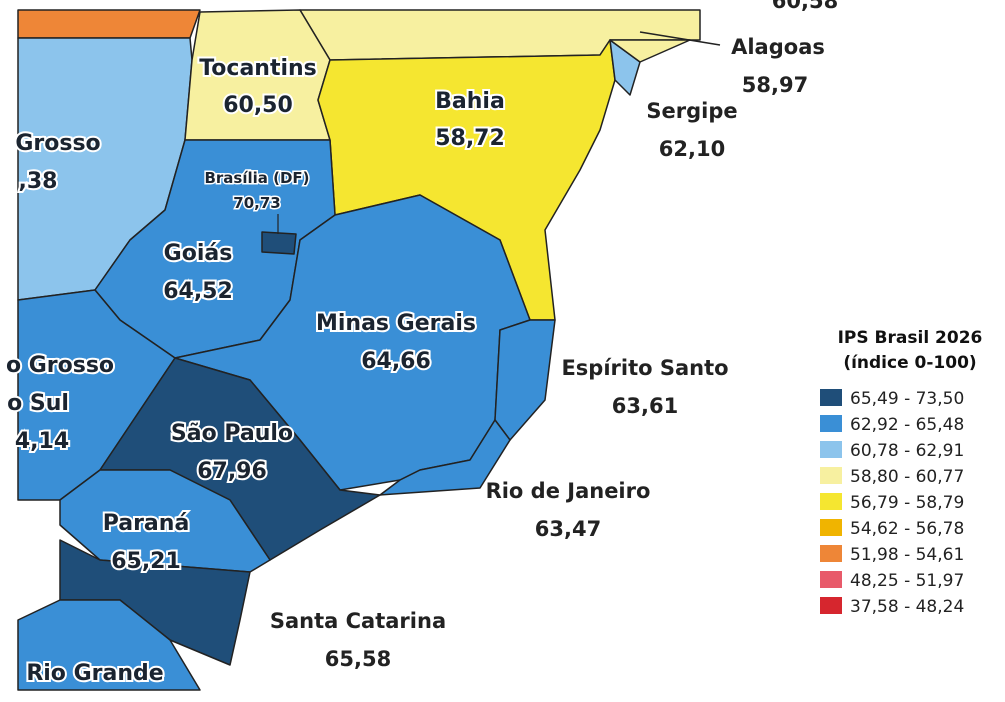  Describe the element at coordinates (57, 143) in the screenshot. I see `state-name: Grosso` at that location.